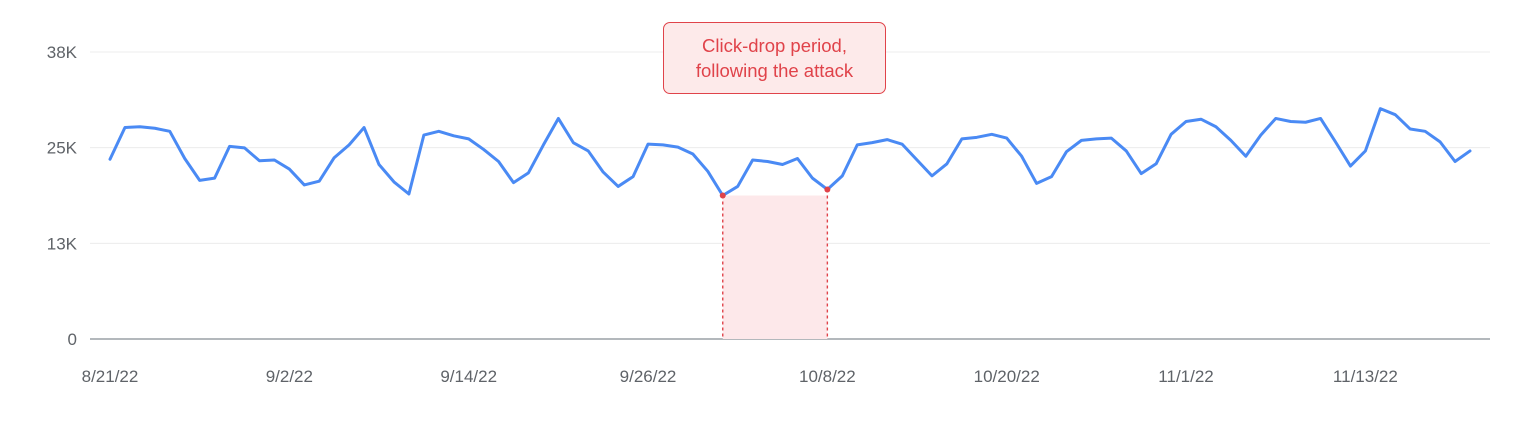  I want to click on y-axis-ticks: 0 13K 25K 38K, so click(62, 196).